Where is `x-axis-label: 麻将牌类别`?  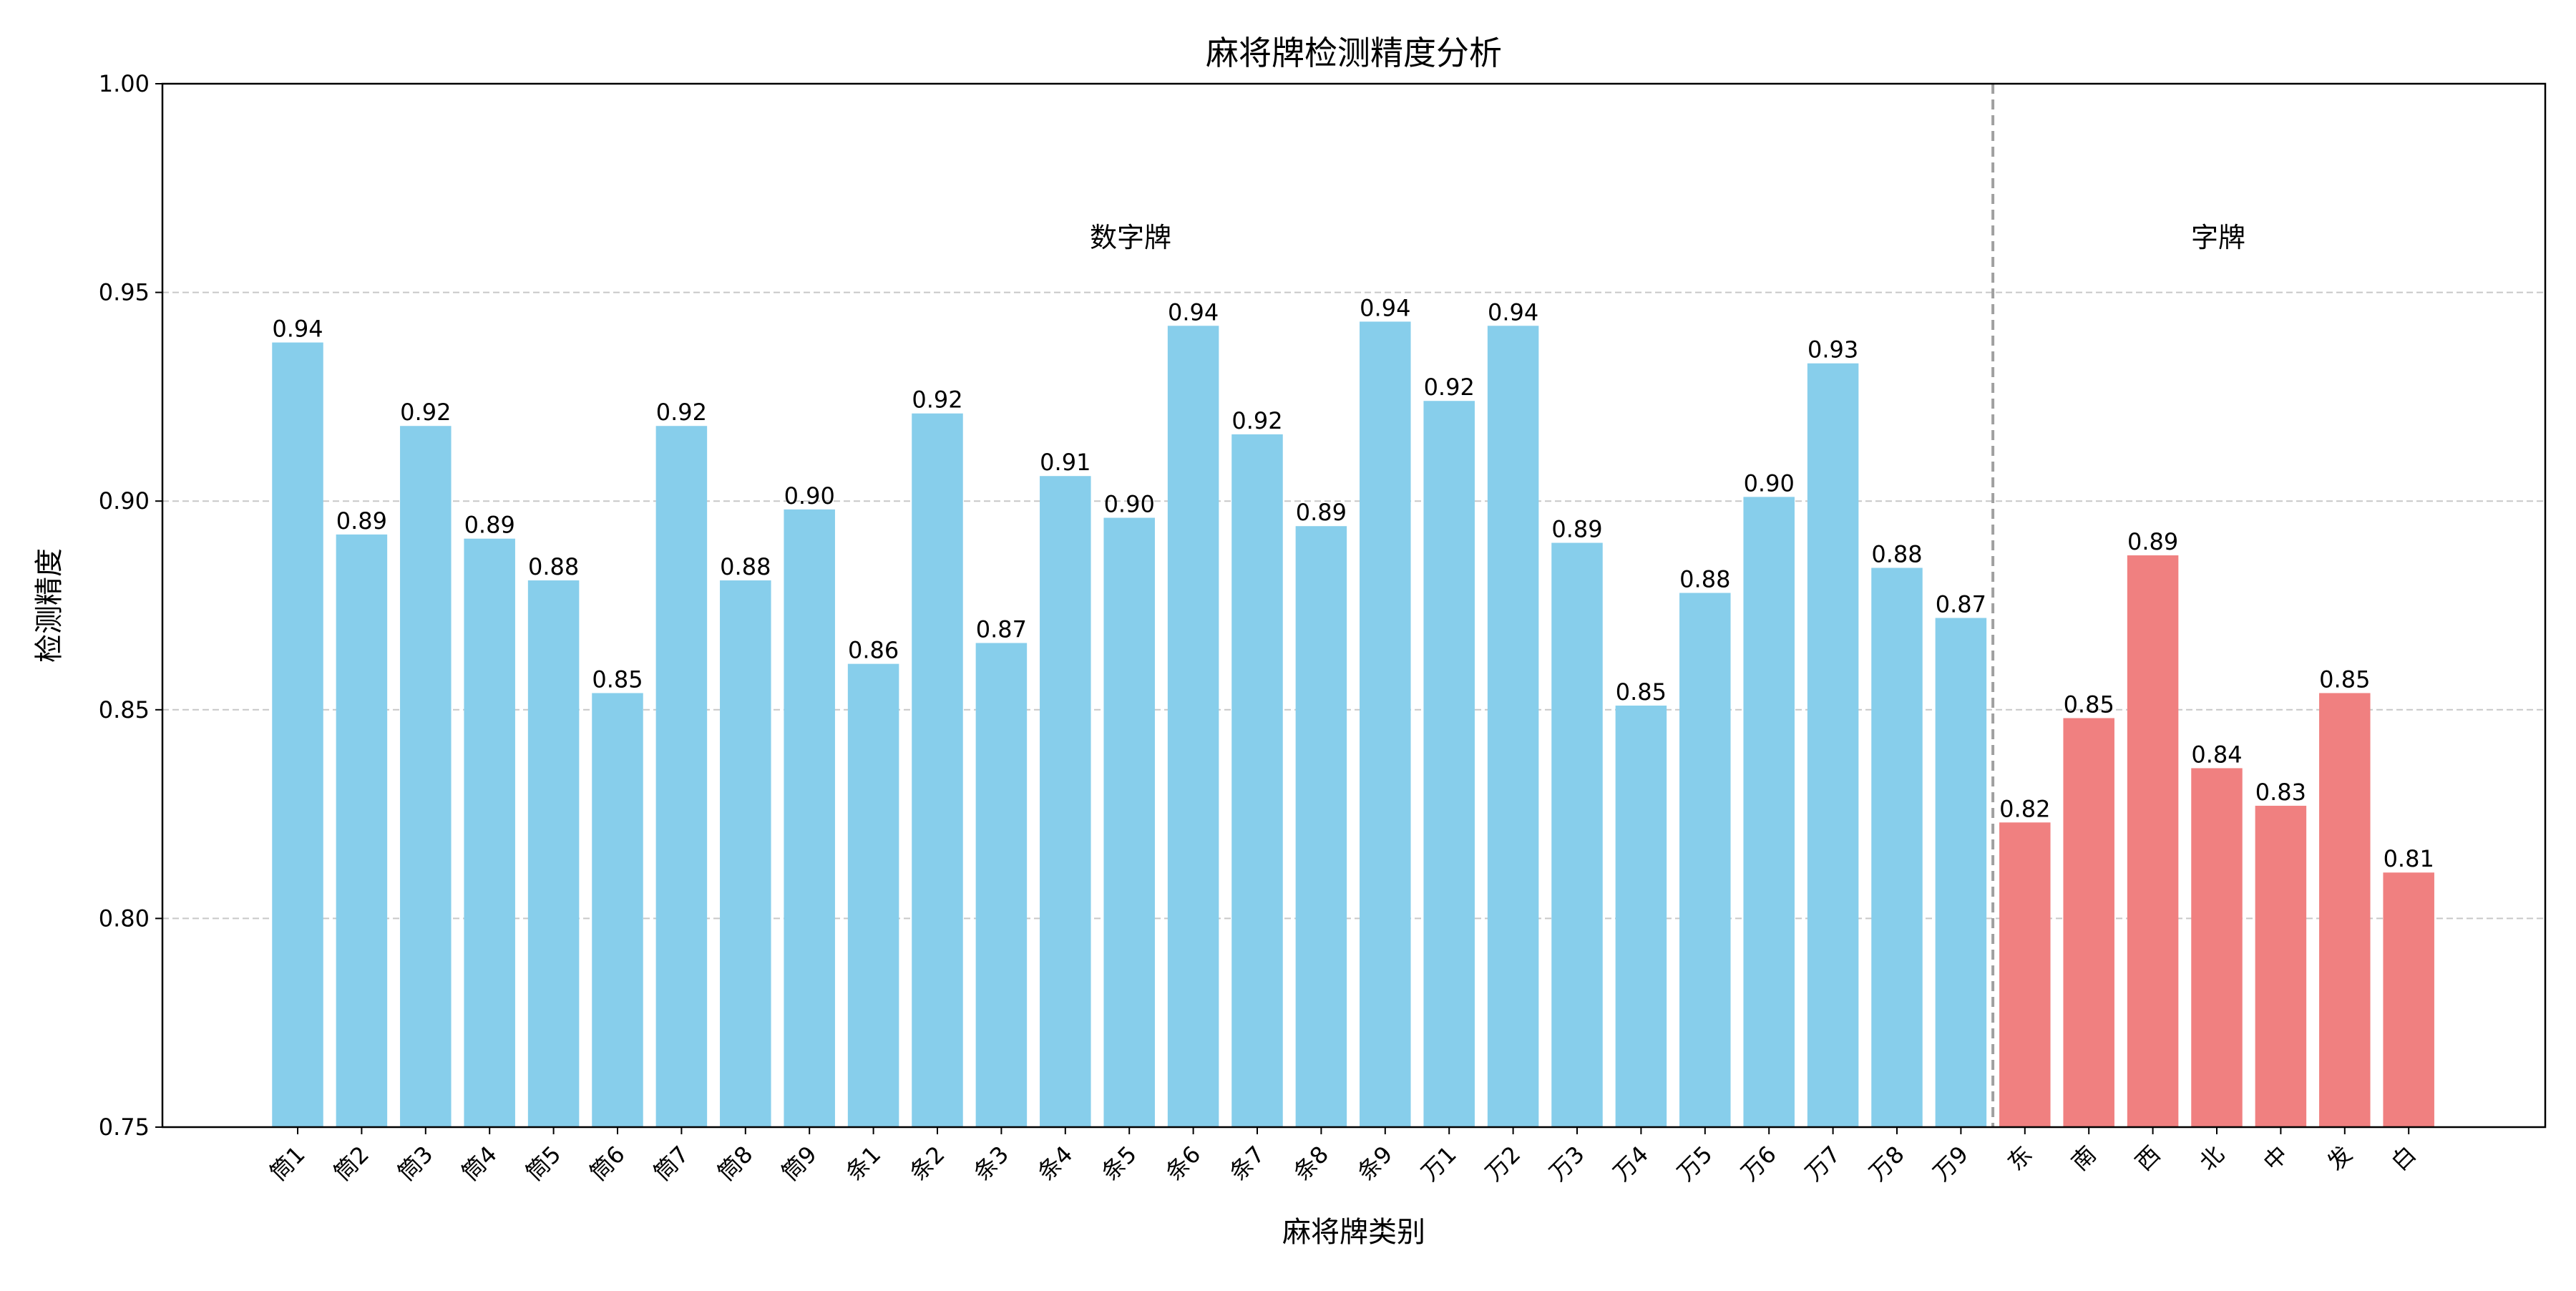 x-axis-label: 麻将牌类别 is located at coordinates (1353, 1232).